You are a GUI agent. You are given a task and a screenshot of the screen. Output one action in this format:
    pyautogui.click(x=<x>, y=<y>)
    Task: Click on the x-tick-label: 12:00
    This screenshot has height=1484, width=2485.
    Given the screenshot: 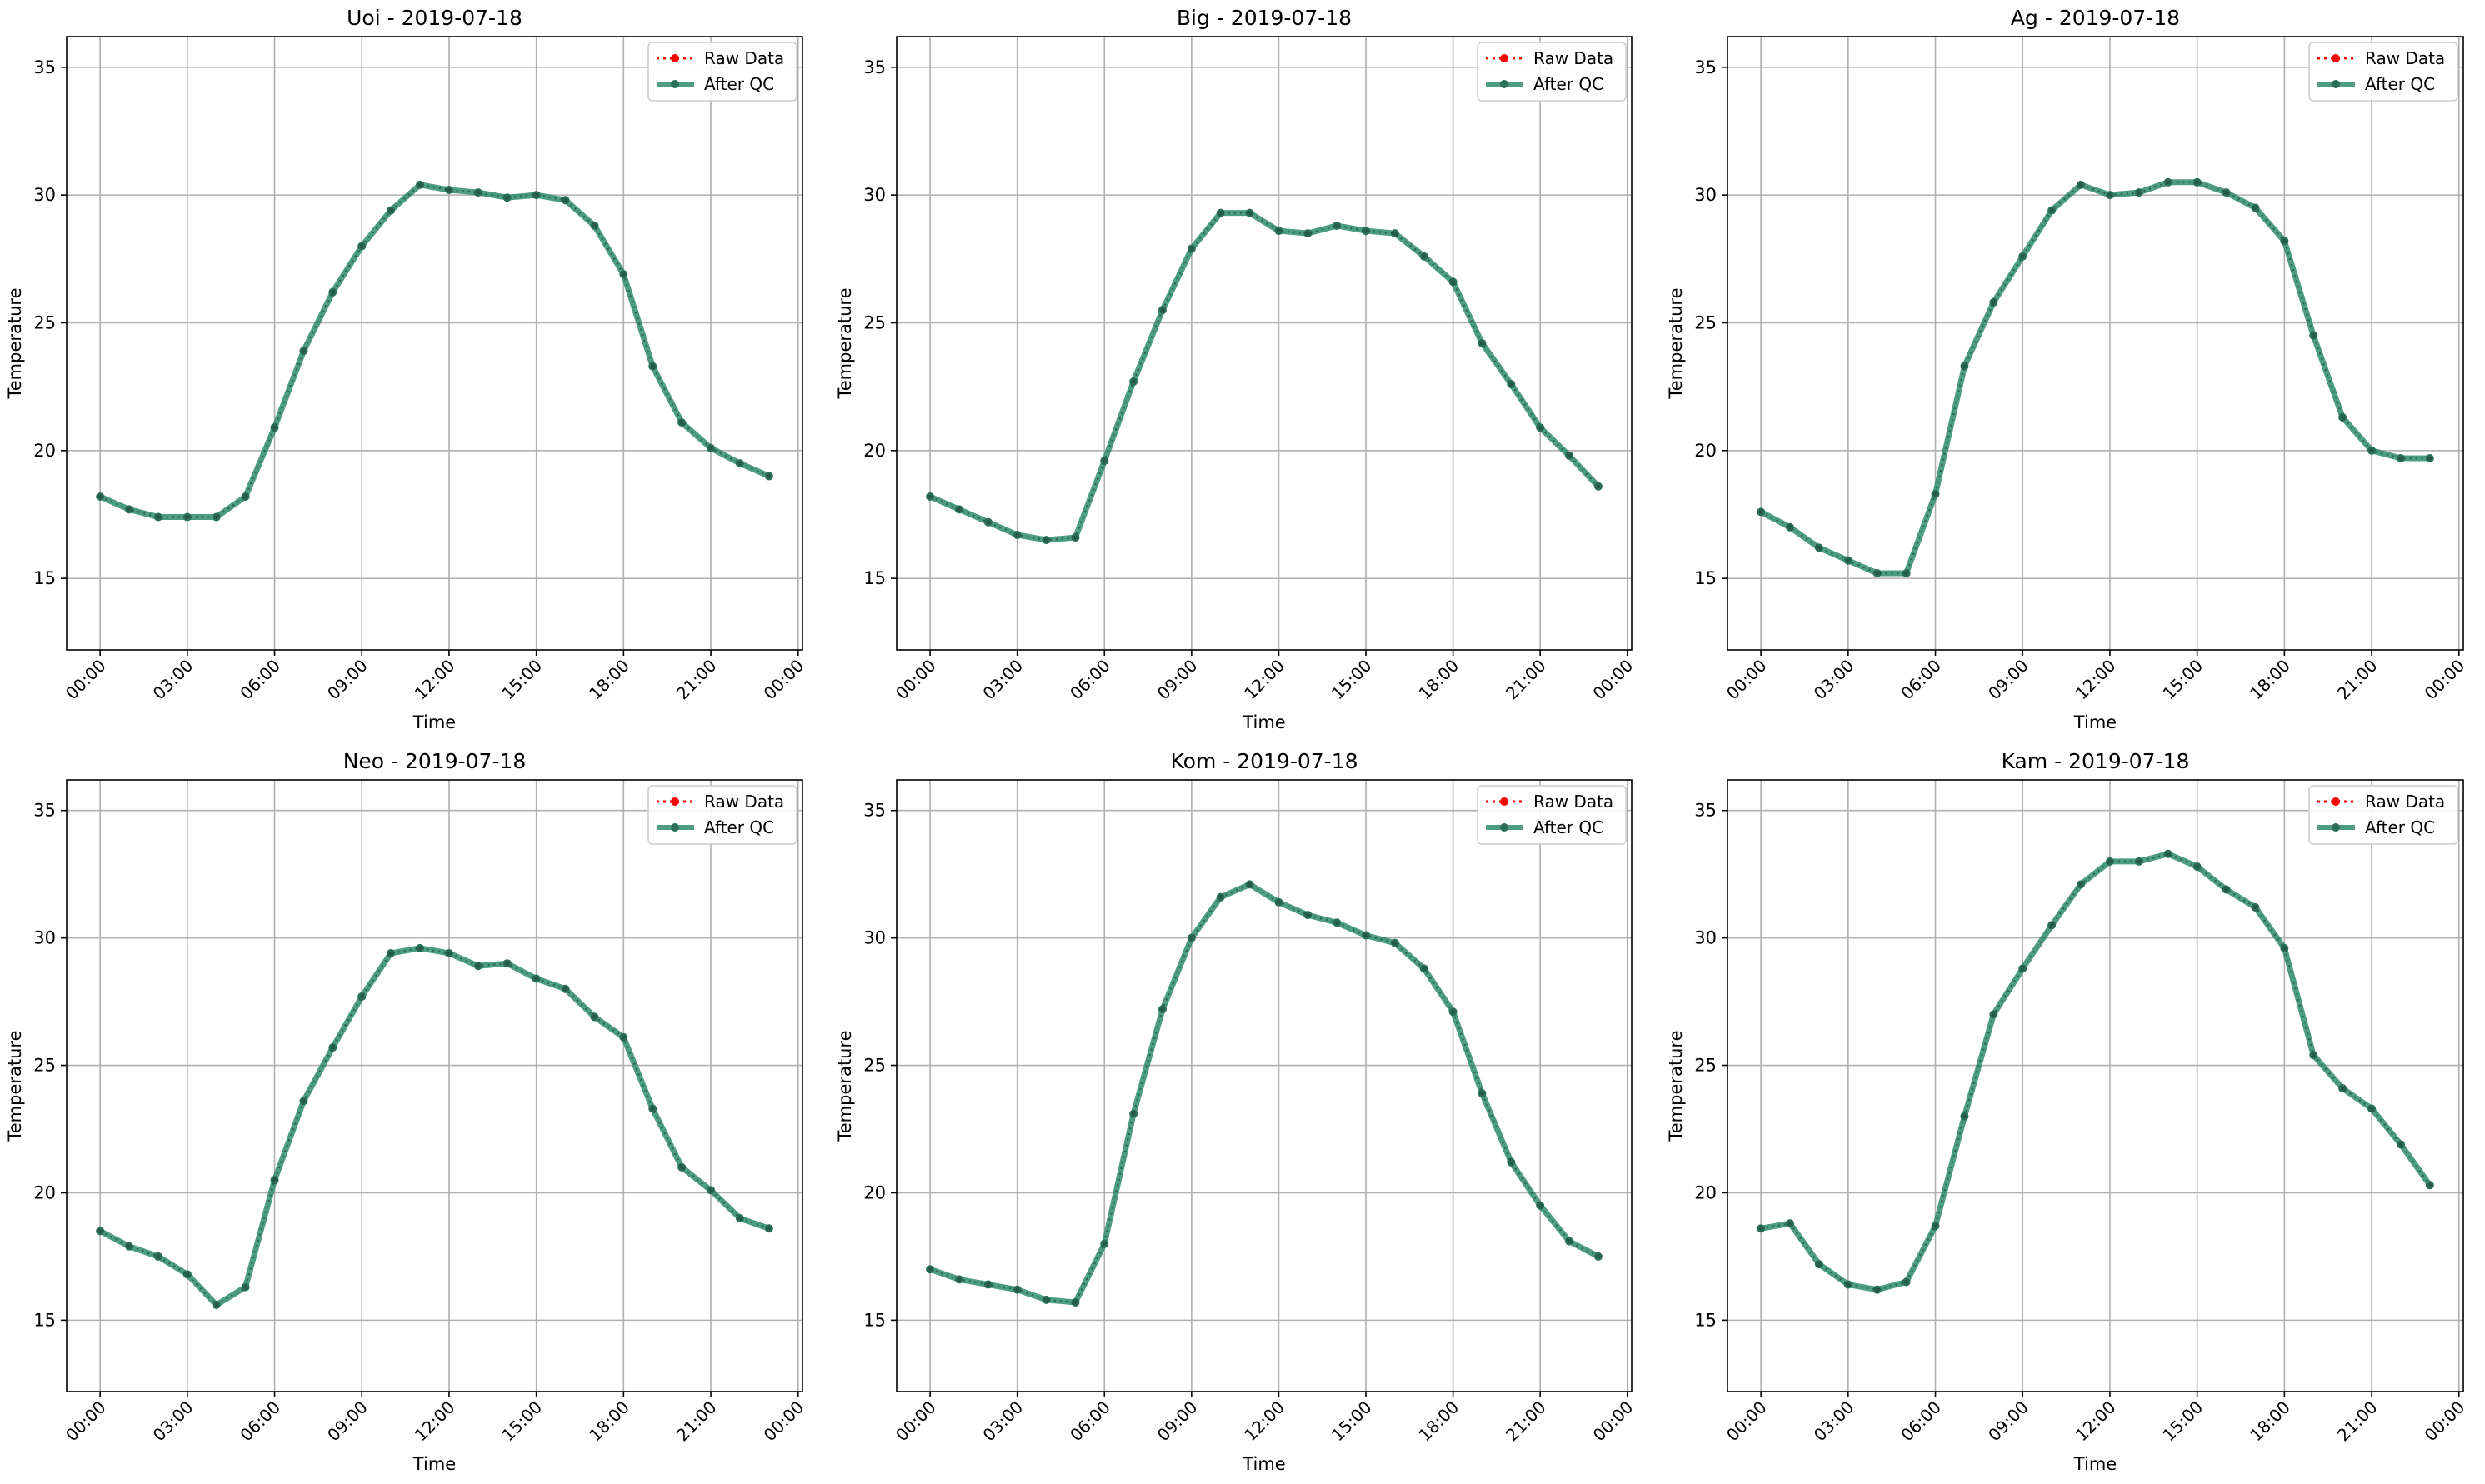 What is the action you would take?
    pyautogui.click(x=435, y=680)
    